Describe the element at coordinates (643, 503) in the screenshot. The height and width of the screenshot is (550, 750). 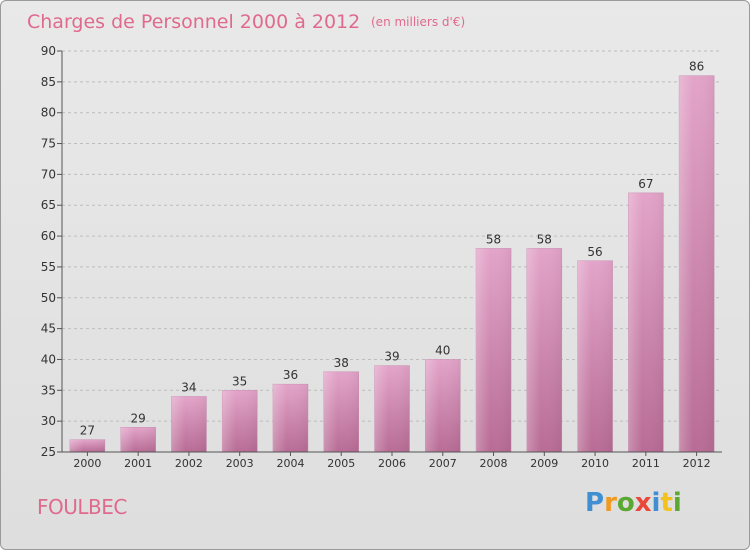
I see `logo-letter: x` at that location.